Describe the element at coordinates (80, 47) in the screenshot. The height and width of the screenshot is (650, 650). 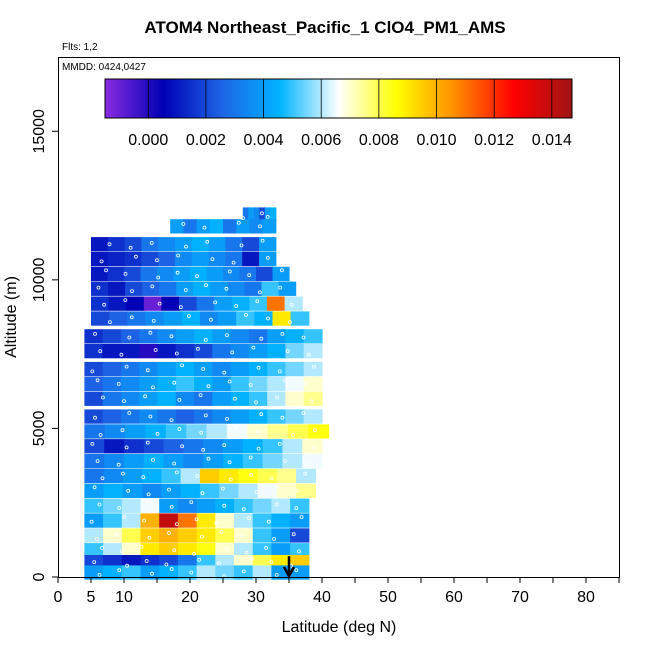
I see `flights-label: Flts: 1,2` at that location.